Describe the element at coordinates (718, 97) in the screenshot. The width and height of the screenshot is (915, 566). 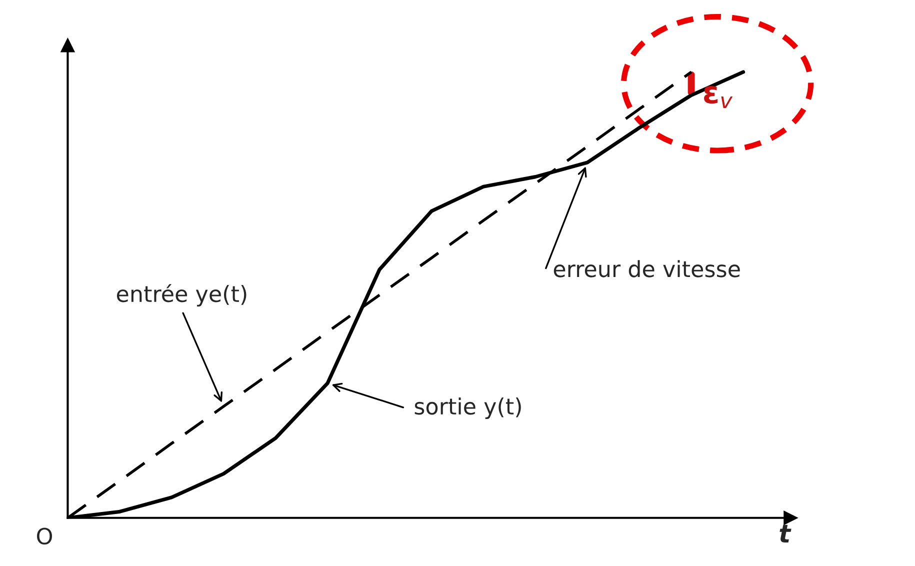
I see `annotation: ε$_{v}$` at that location.